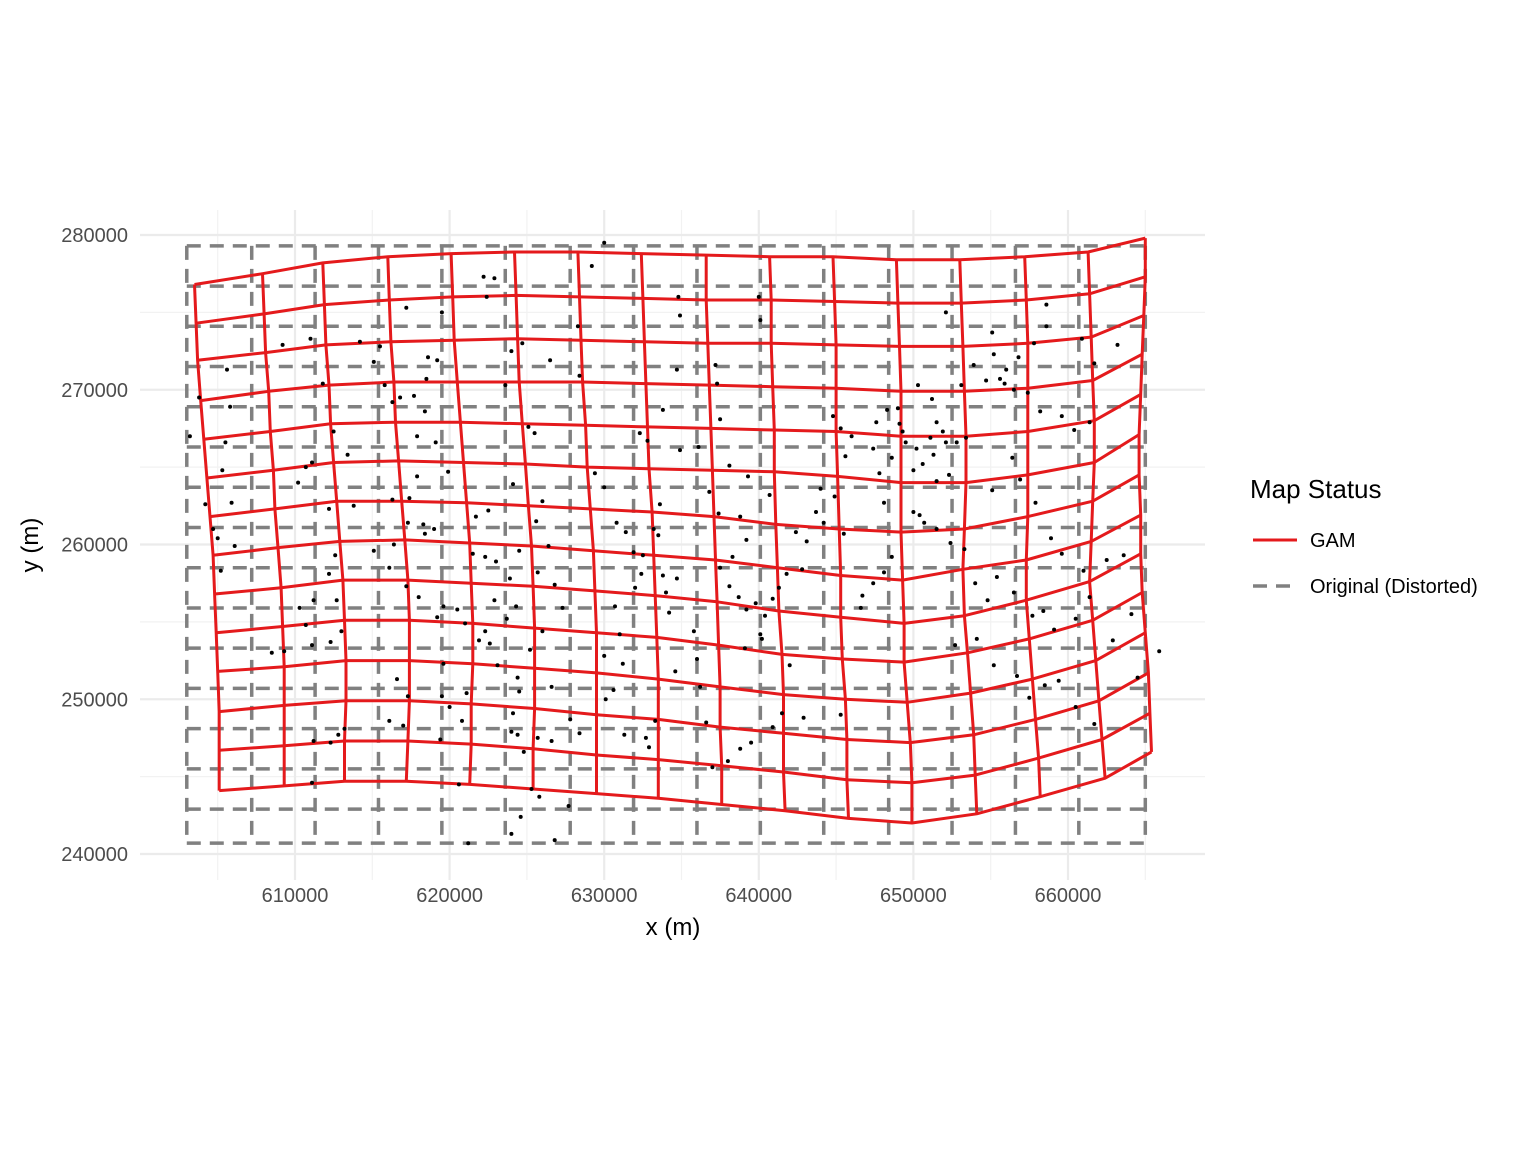 The image size is (1536, 1152). I want to click on legend-title: Map Status, so click(1316, 489).